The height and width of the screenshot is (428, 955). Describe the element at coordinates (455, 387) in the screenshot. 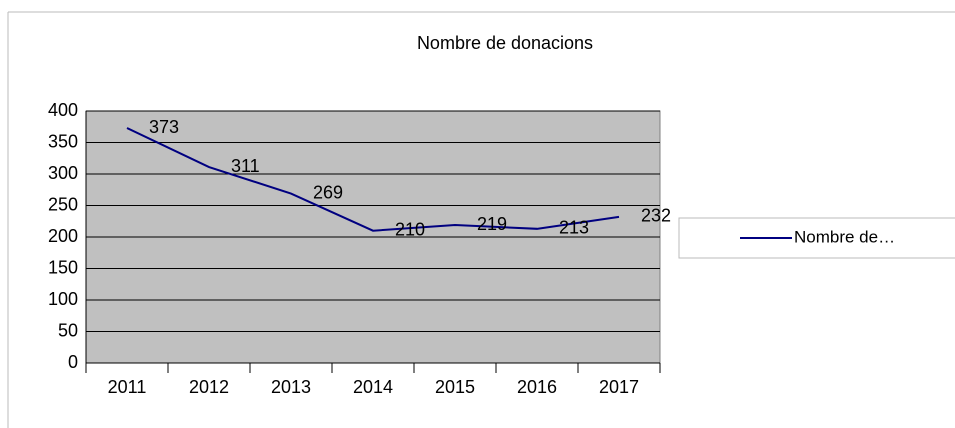

I see `x-tick-label: 2015` at that location.